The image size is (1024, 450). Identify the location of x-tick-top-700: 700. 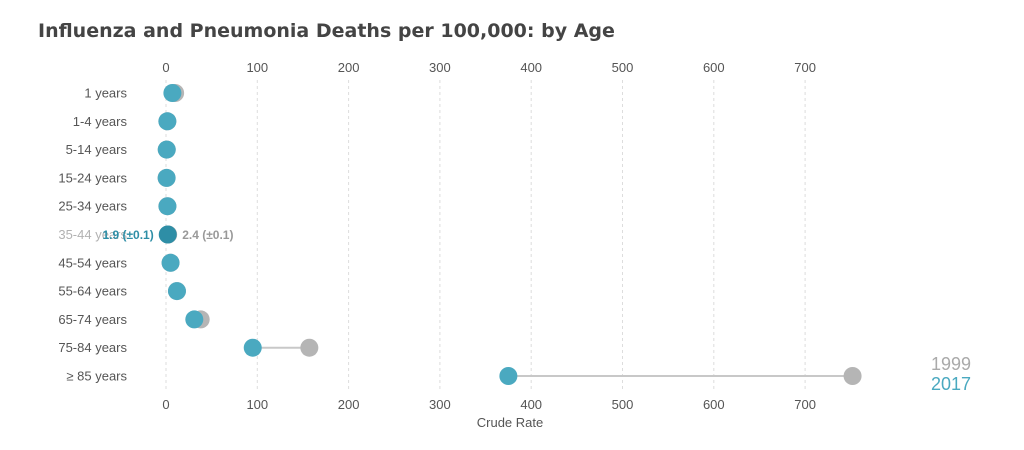
(805, 67).